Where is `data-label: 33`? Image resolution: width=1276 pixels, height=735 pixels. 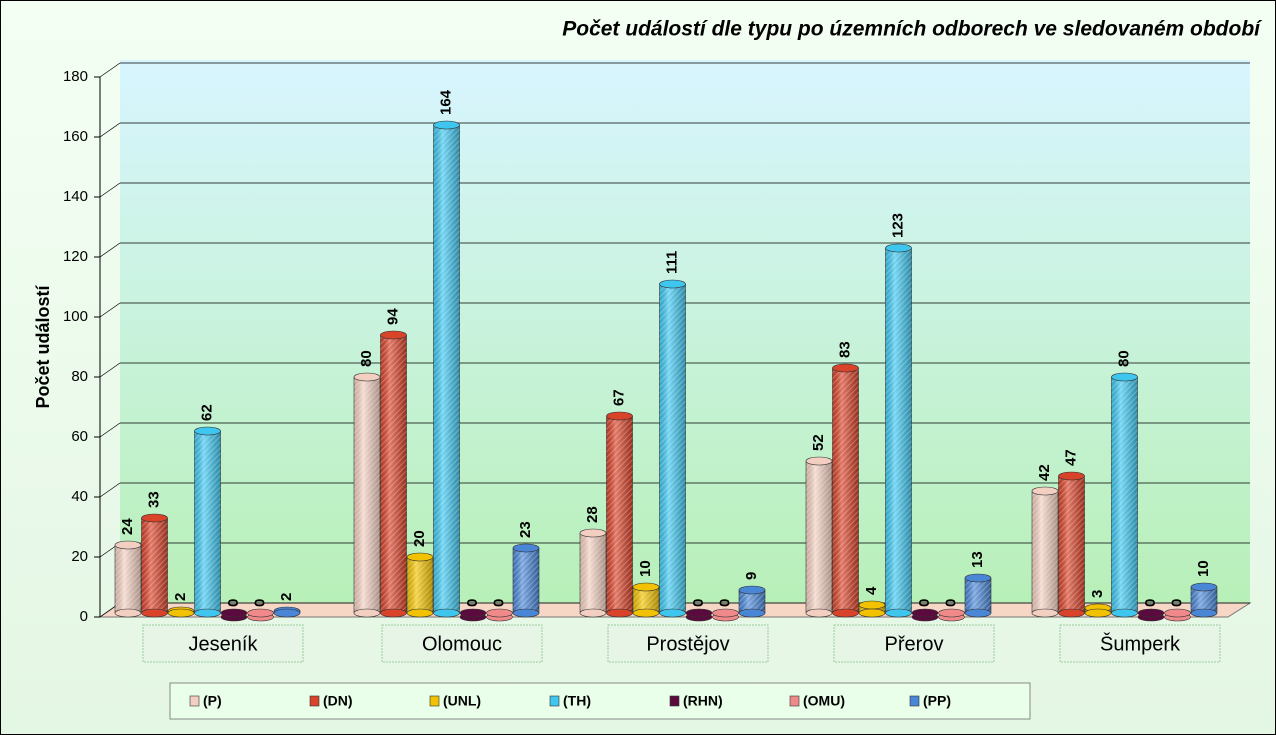
data-label: 33 is located at coordinates (153, 499).